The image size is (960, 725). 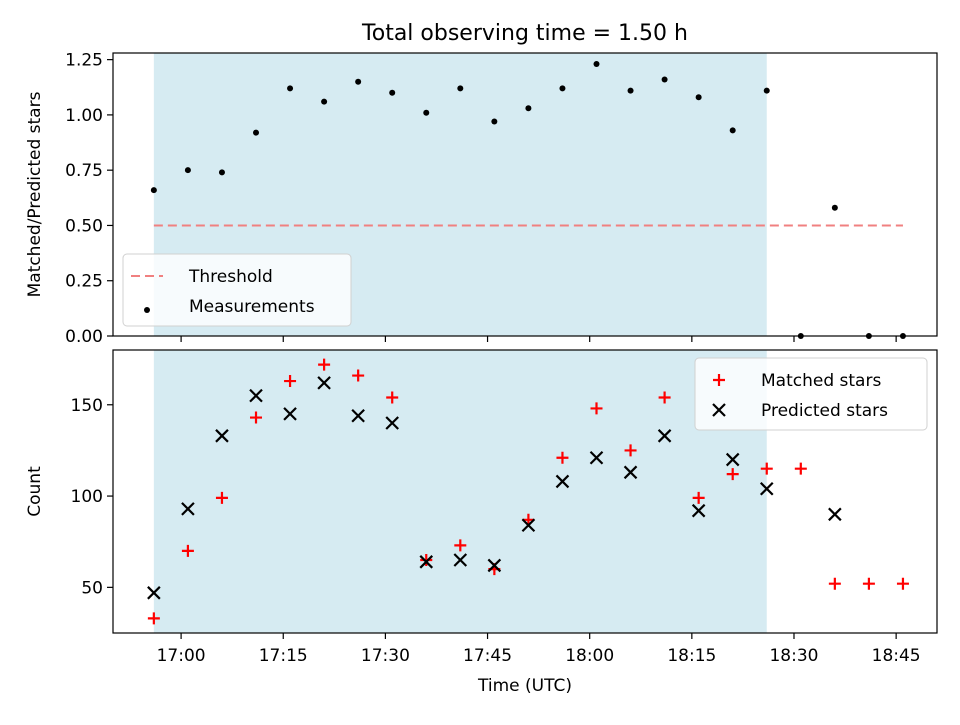 I want to click on x-tick-label: 18:00, so click(x=589, y=656).